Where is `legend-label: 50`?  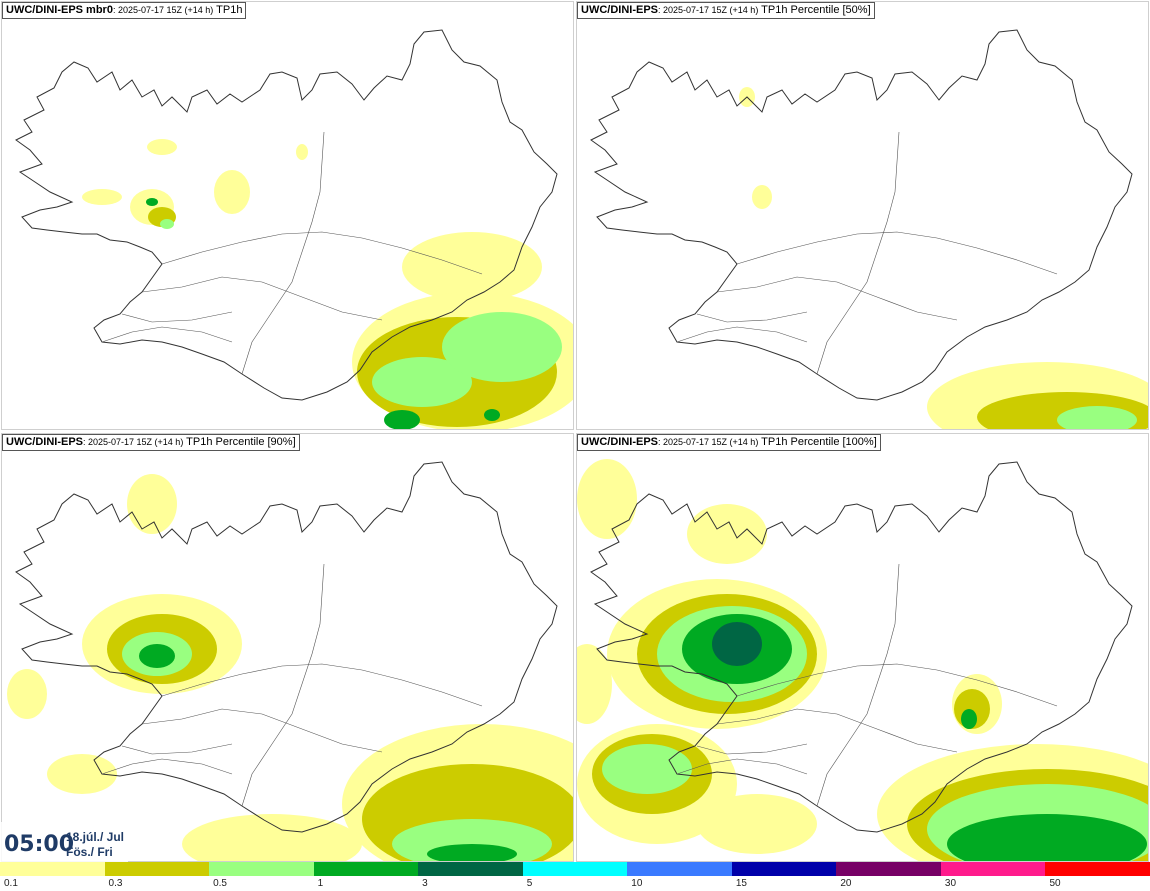 legend-label: 50 is located at coordinates (1055, 883).